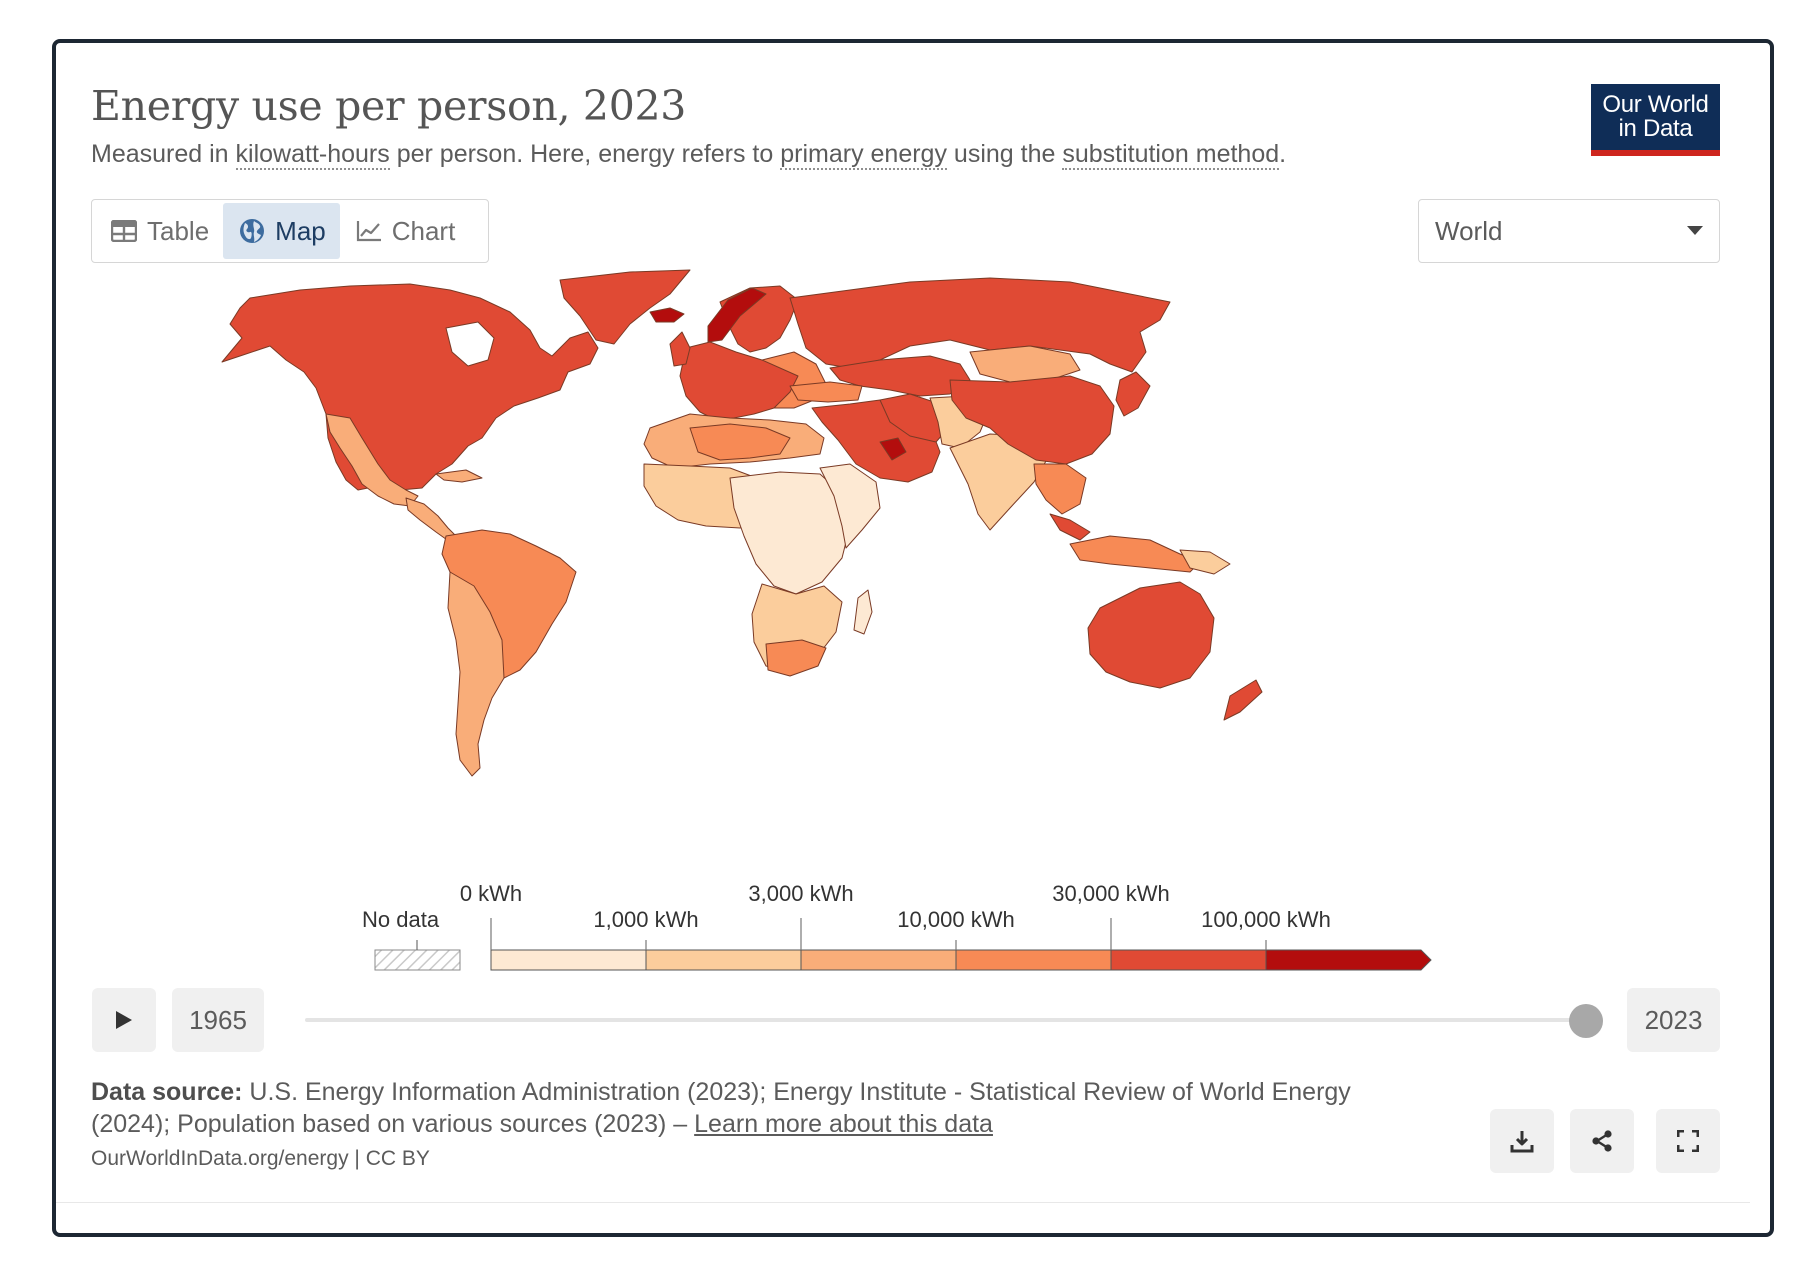 The width and height of the screenshot is (1811, 1275). What do you see at coordinates (878, 934) in the screenshot?
I see `legend-ticks` at bounding box center [878, 934].